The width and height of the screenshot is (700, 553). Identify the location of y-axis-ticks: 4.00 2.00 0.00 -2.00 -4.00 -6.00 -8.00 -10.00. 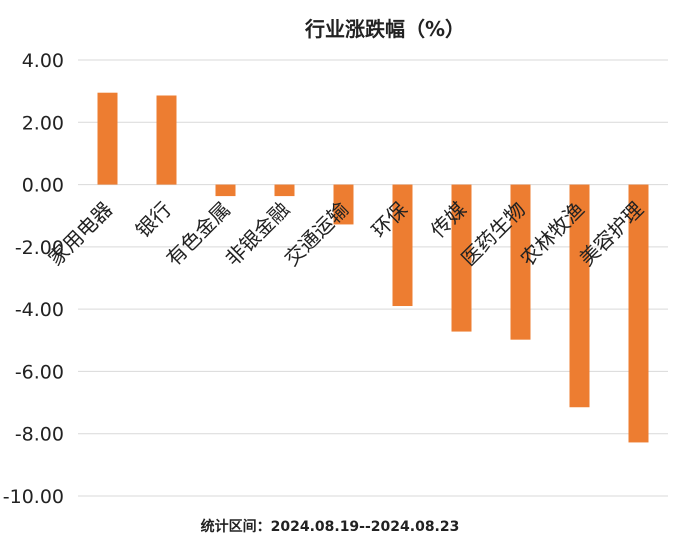
(33, 279).